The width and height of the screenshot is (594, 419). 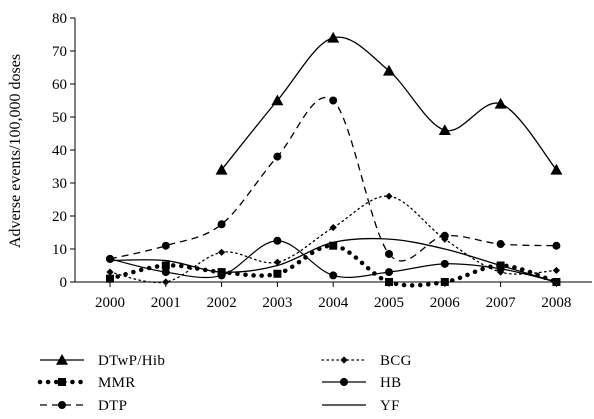 I want to click on x-tick-label: 2005, so click(x=389, y=303).